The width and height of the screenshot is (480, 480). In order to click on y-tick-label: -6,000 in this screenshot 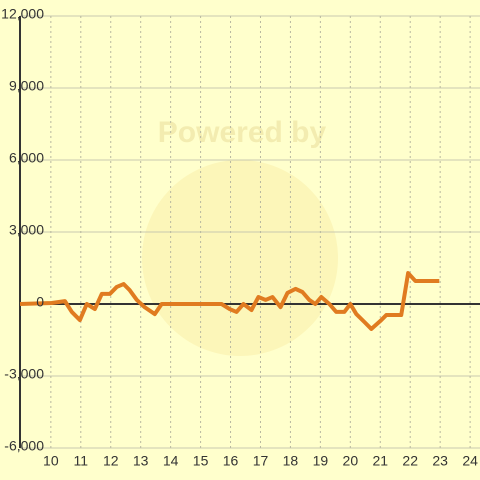, I will do `click(24, 446)`.